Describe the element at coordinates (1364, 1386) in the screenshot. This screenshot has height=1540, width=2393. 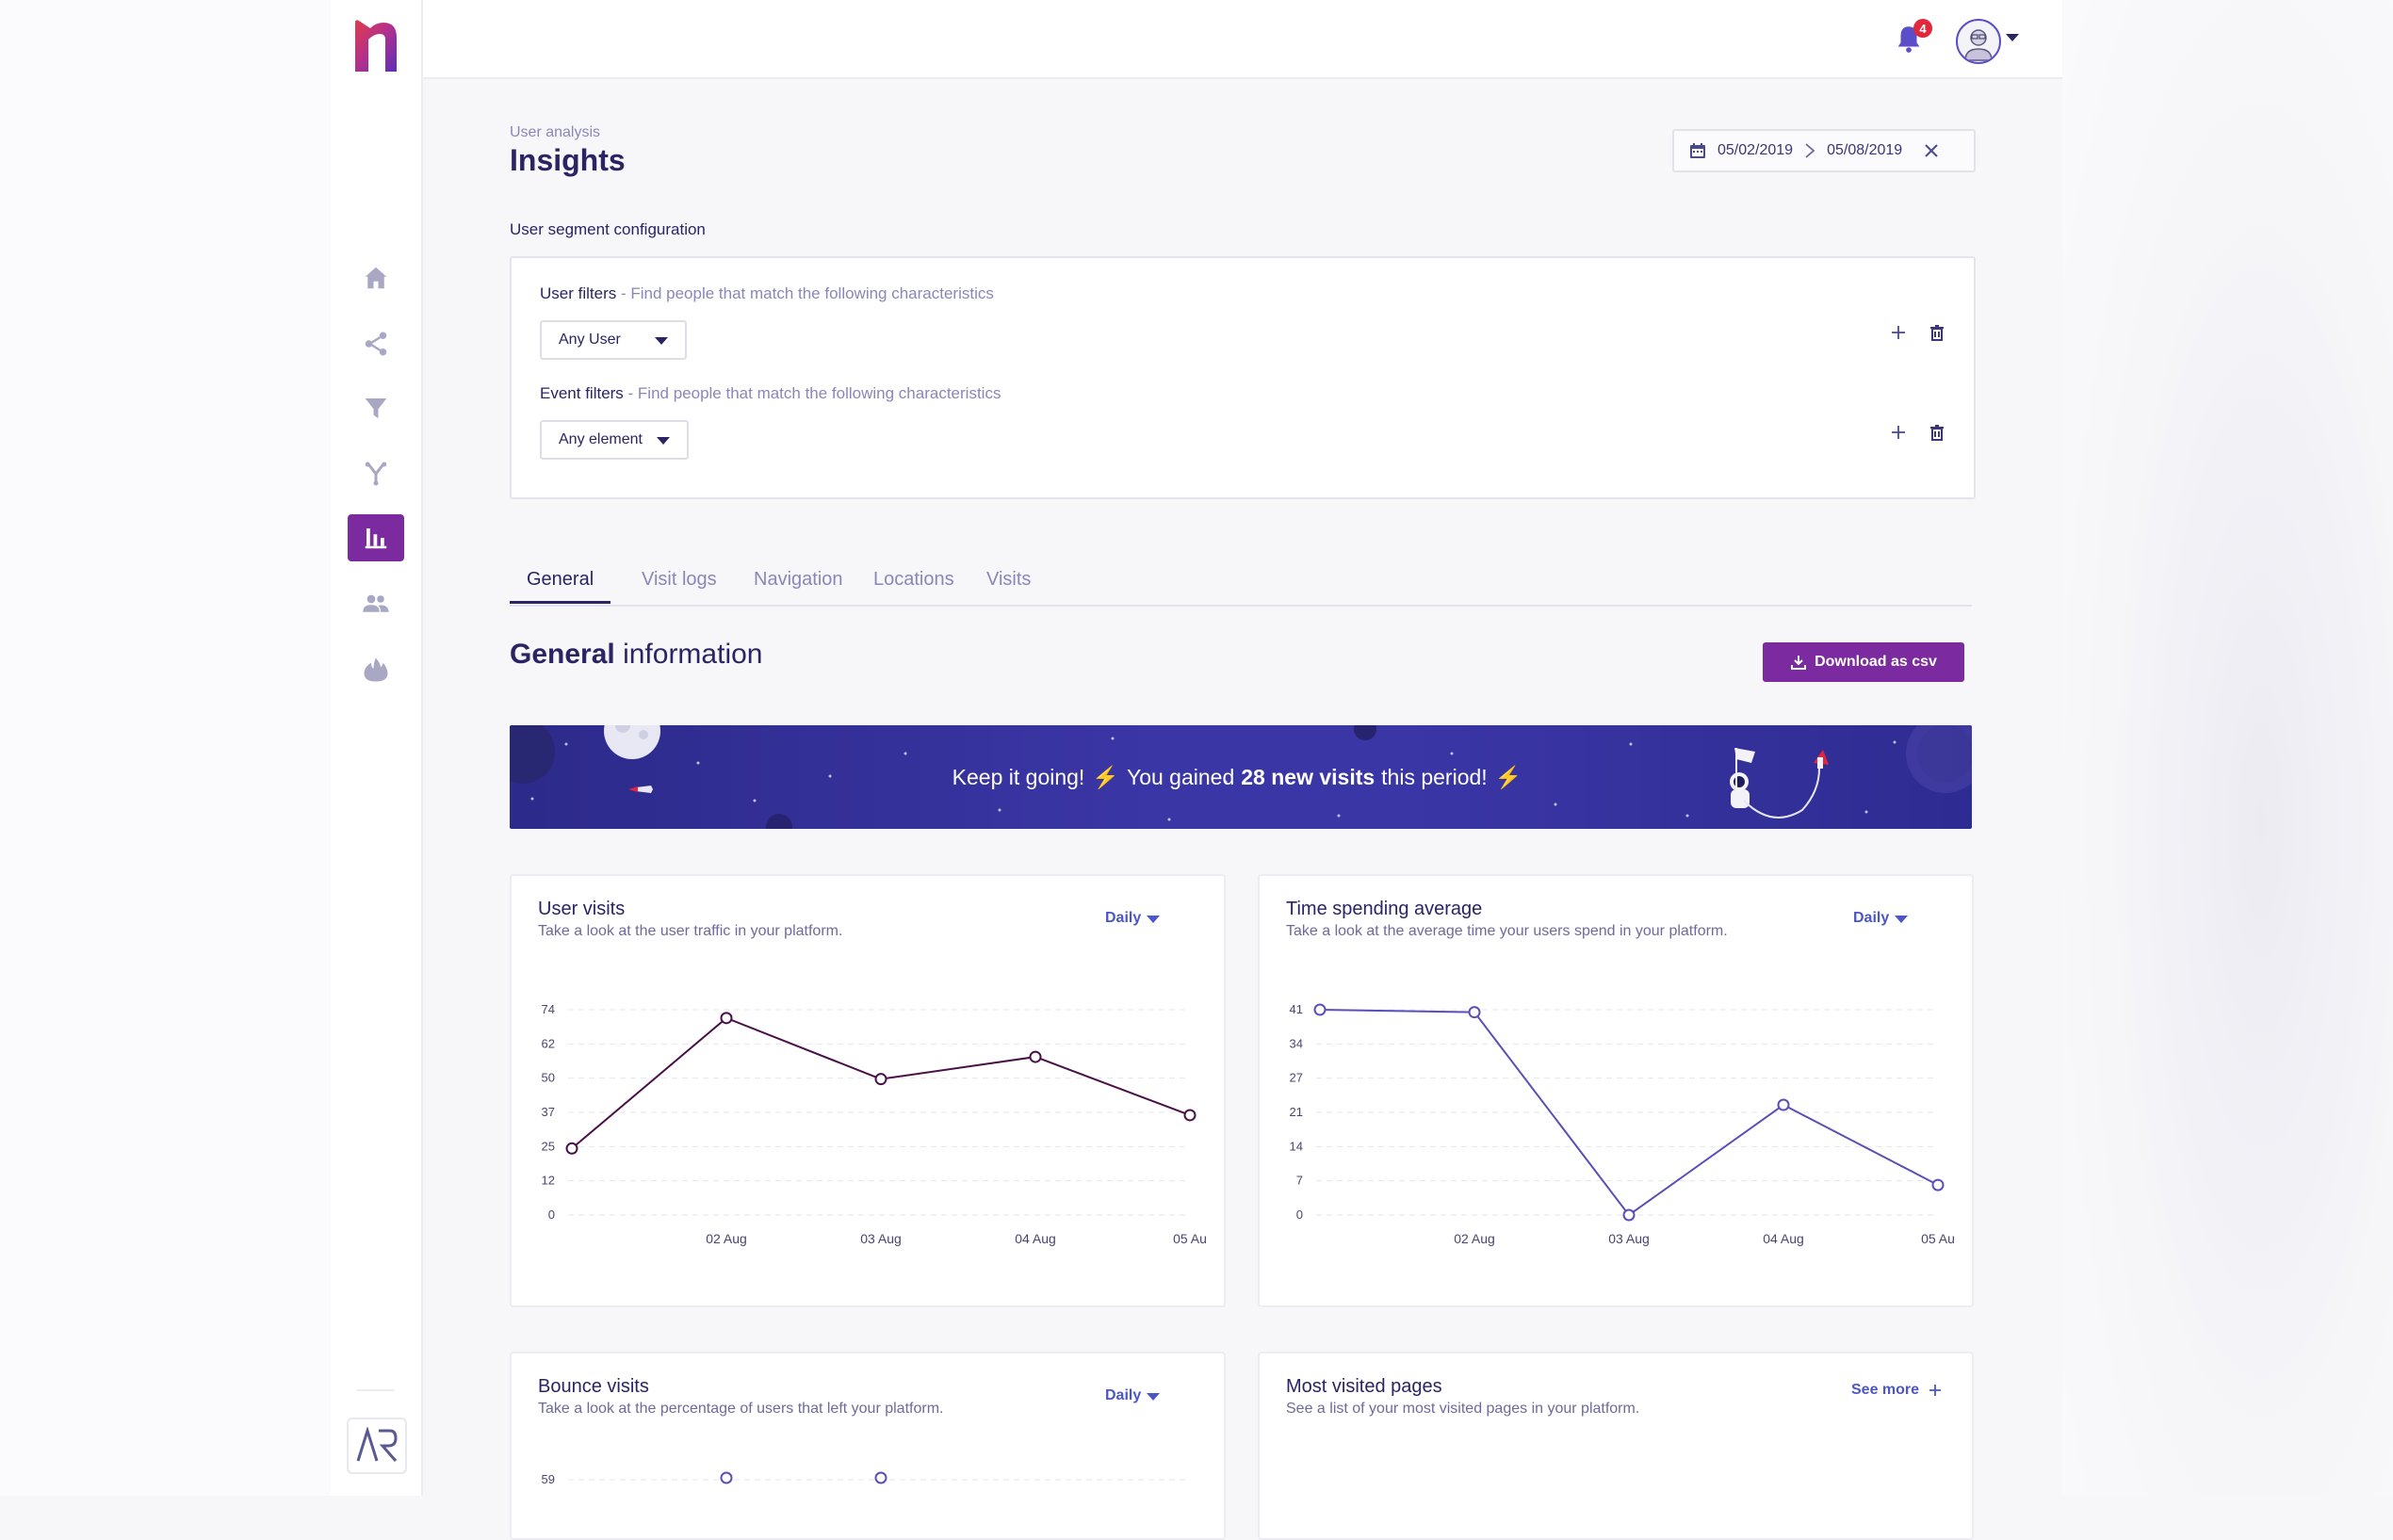
I see `card-title: Most visited pages` at that location.